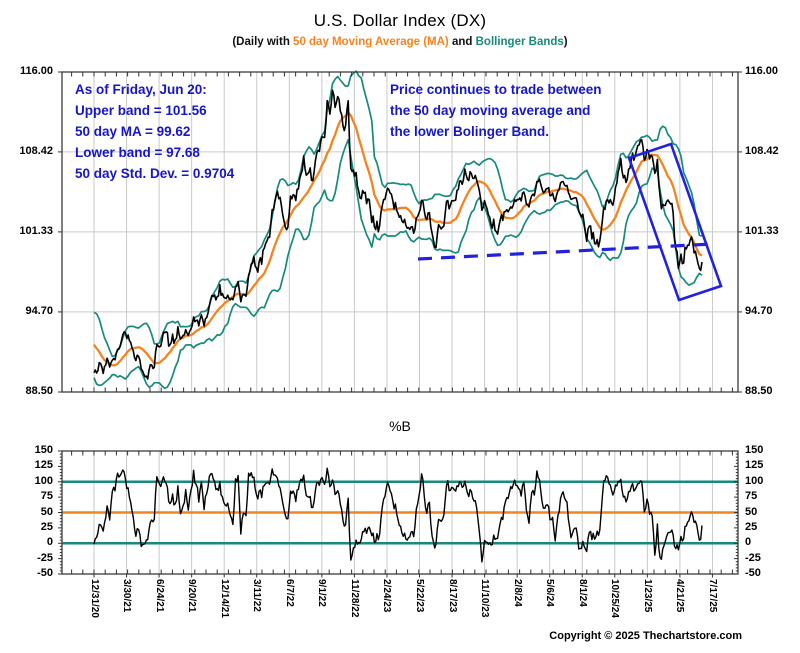 This screenshot has width=800, height=653. Describe the element at coordinates (762, 71) in the screenshot. I see `main-y-axis-label-right: 116.00` at that location.